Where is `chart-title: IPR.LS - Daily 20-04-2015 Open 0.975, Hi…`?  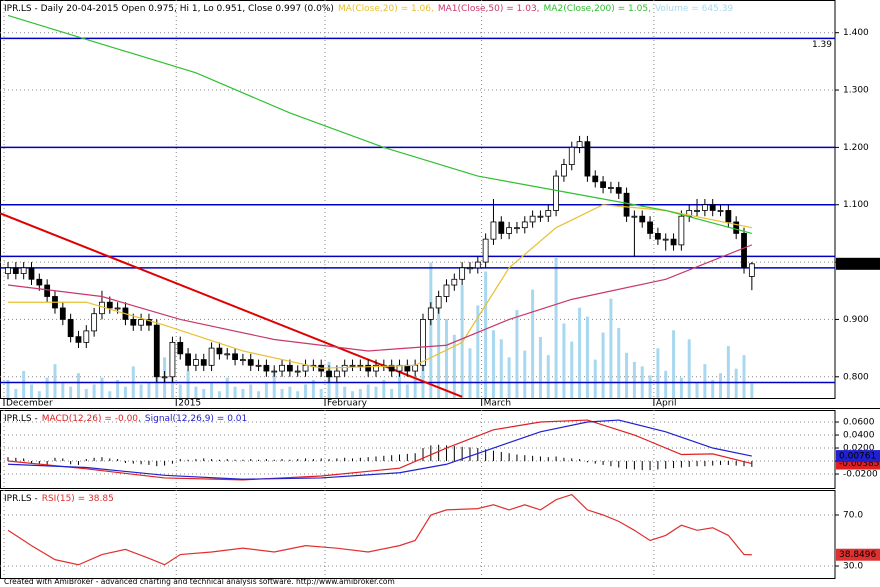
chart-title: IPR.LS - Daily 20-04-2015 Open 0.975, Hi… is located at coordinates (169, 9).